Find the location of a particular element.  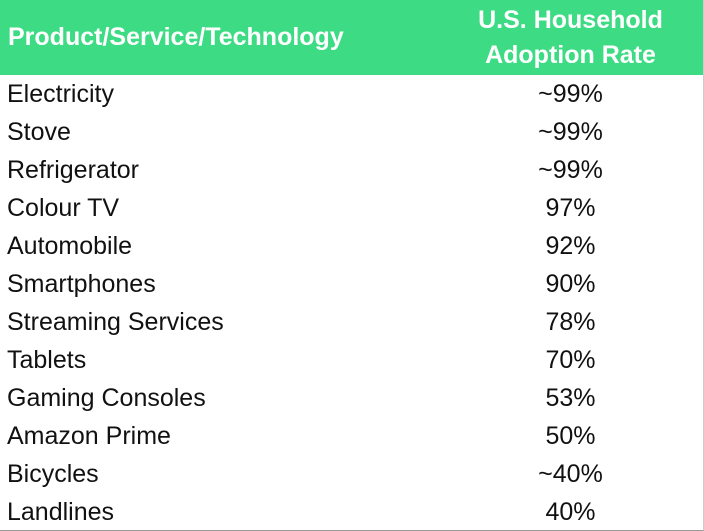

rate-cell: 53% is located at coordinates (570, 397).